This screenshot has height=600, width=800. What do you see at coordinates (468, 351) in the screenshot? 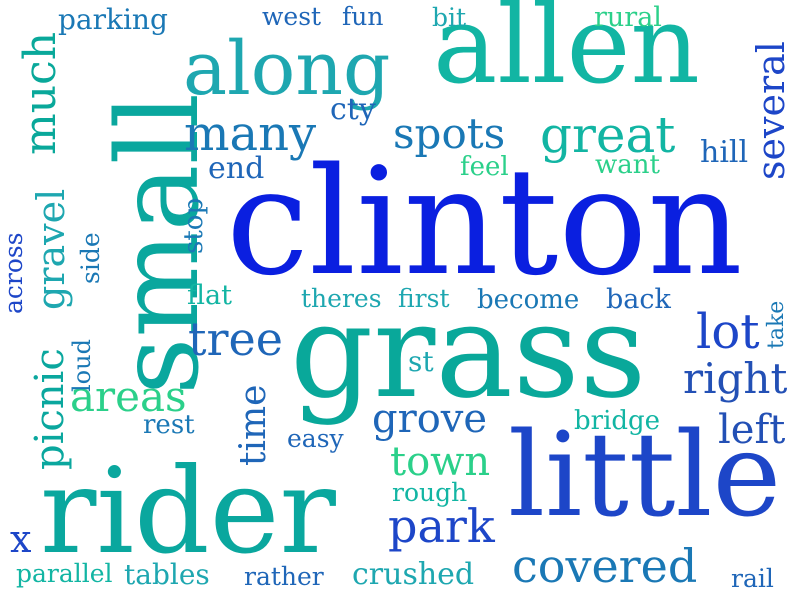
I see `word-grass: grass` at bounding box center [468, 351].